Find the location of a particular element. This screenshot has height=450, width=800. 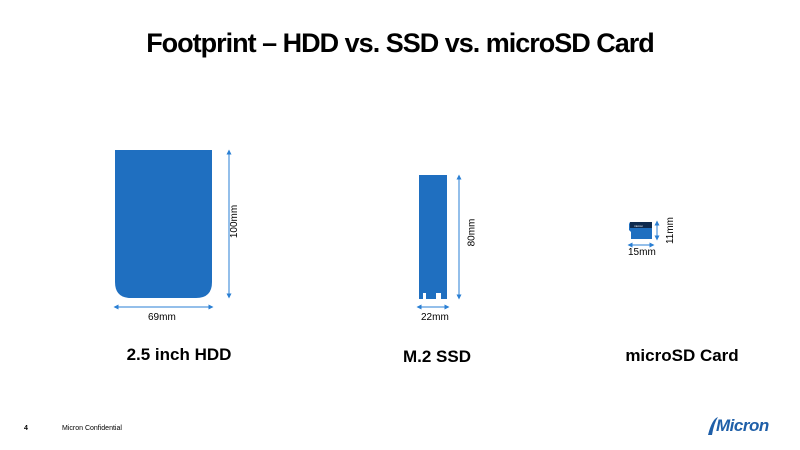

confidential-label: Micron Confidential is located at coordinates (92, 428).